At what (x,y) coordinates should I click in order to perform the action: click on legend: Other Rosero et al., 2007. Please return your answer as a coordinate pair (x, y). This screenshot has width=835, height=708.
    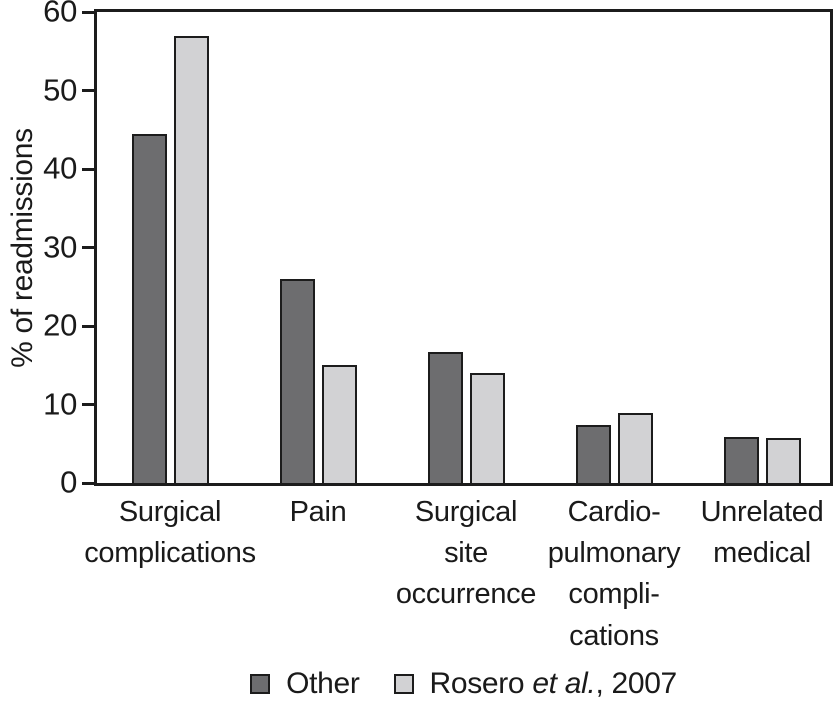
    Looking at the image, I should click on (463, 684).